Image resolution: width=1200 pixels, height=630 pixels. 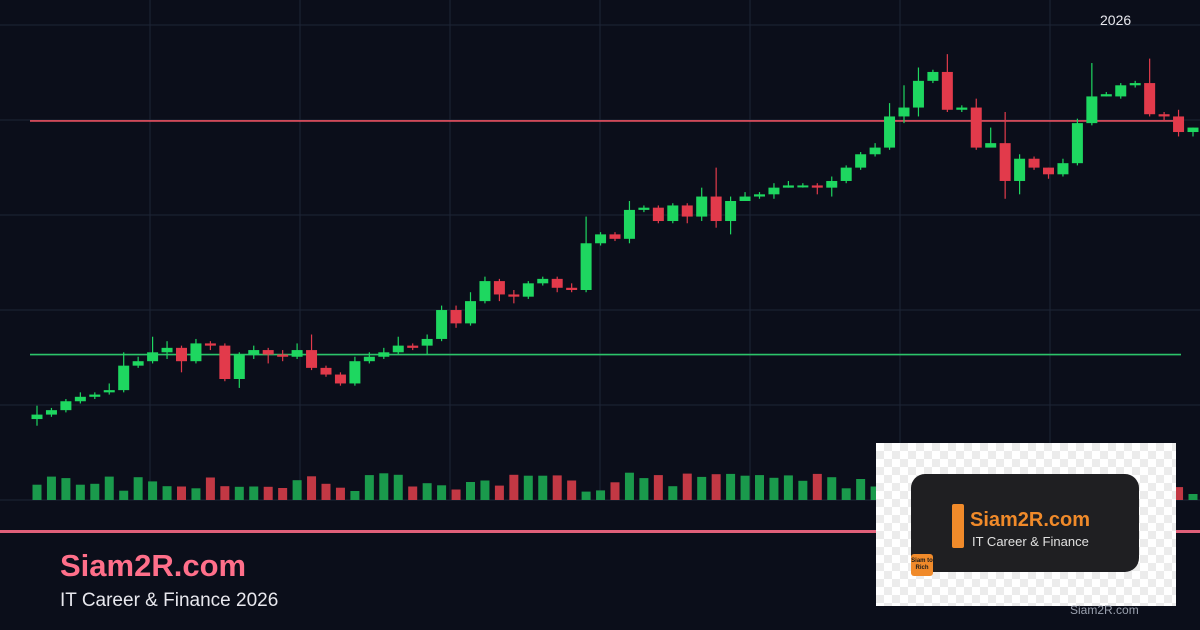 What do you see at coordinates (169, 600) in the screenshot?
I see `brand-tagline: IT Career & Finance 2026` at bounding box center [169, 600].